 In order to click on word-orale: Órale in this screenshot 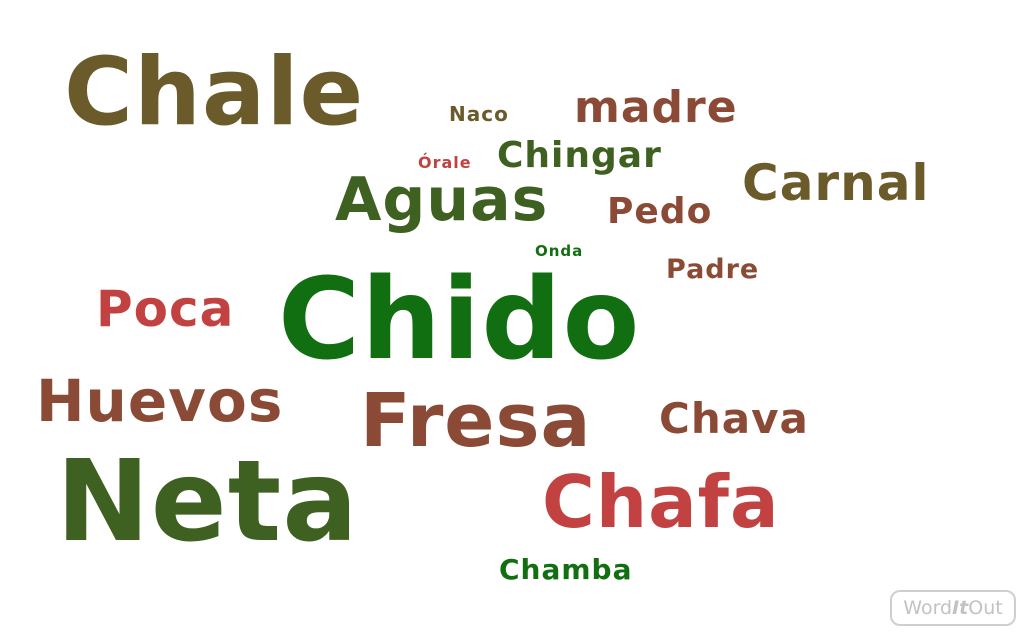, I will do `click(445, 162)`.